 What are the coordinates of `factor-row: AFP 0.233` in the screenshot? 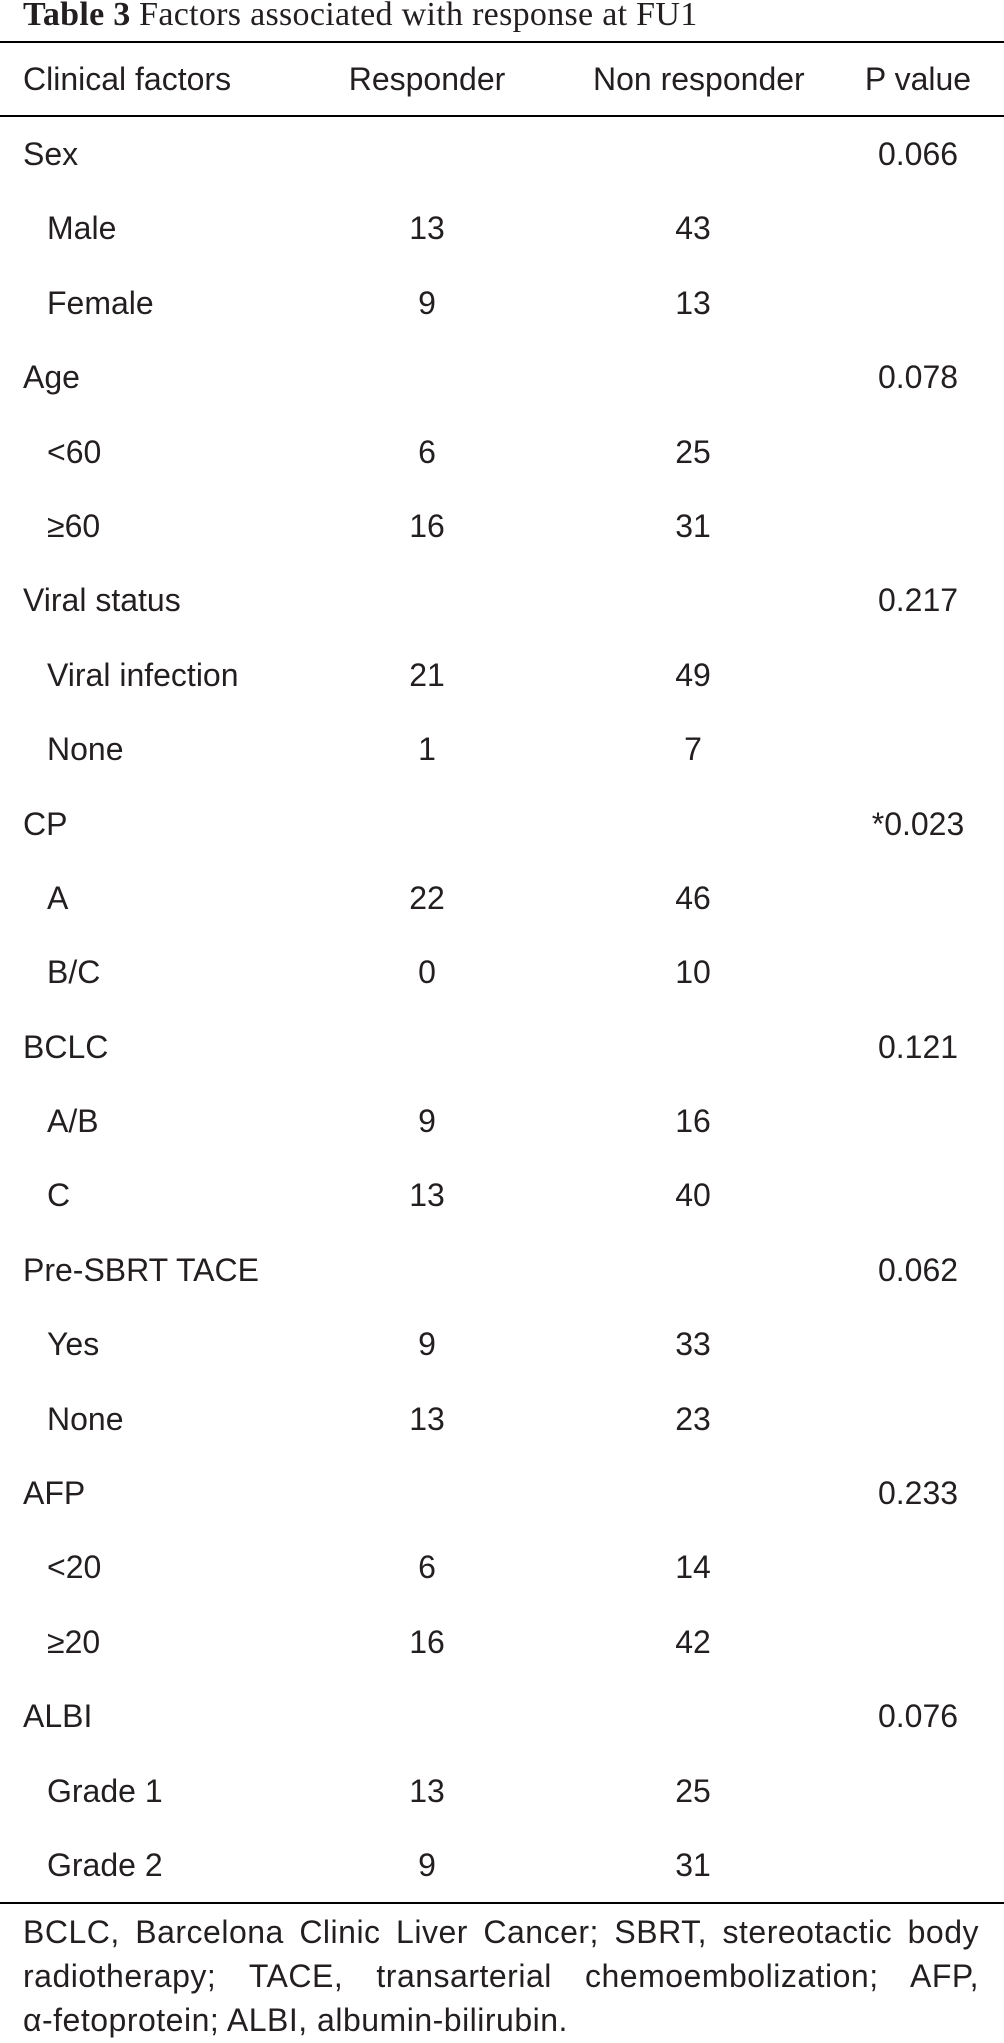 It's located at (502, 1493).